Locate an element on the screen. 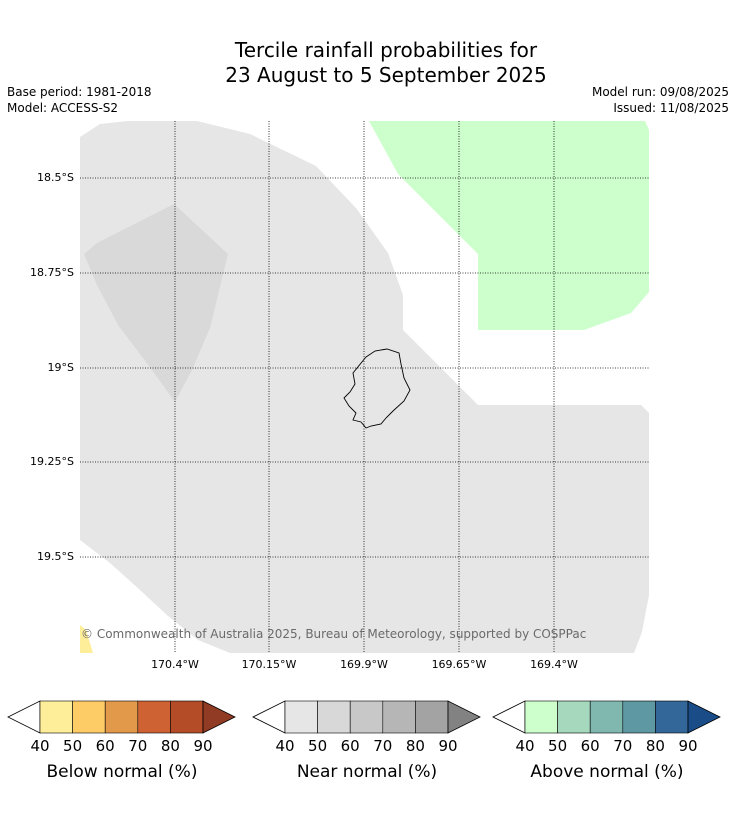  title-line-1: Tercile rainfall probabilities for is located at coordinates (386, 50).